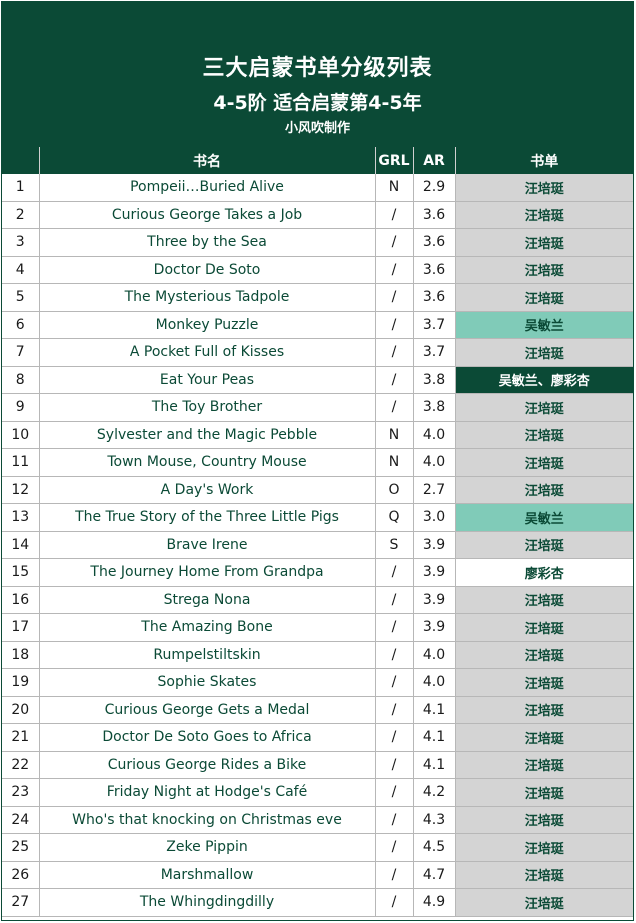 The width and height of the screenshot is (636, 923). I want to click on book-title-cell: Monkey Puzzle, so click(207, 325).